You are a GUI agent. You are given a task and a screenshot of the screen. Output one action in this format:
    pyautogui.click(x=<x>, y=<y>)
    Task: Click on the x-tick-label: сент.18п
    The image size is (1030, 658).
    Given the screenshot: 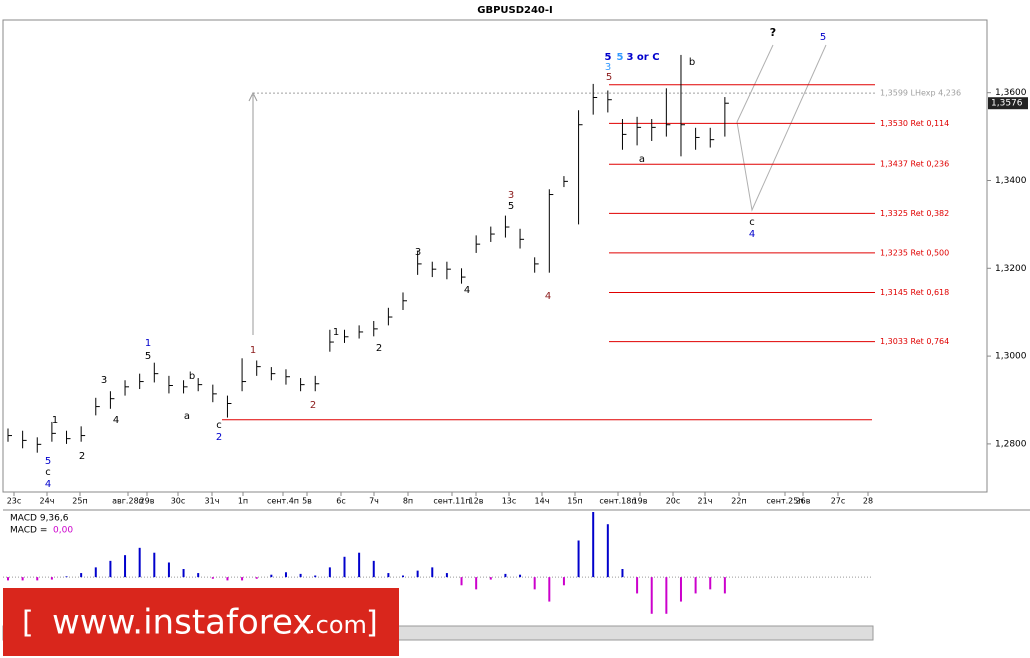 What is the action you would take?
    pyautogui.click(x=617, y=501)
    